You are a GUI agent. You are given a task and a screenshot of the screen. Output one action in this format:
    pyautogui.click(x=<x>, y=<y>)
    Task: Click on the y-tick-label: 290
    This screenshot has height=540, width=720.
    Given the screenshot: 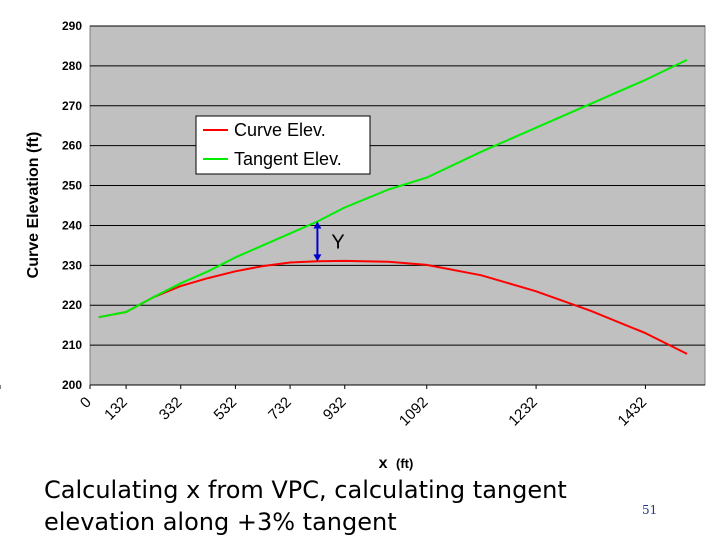 What is the action you would take?
    pyautogui.click(x=72, y=26)
    